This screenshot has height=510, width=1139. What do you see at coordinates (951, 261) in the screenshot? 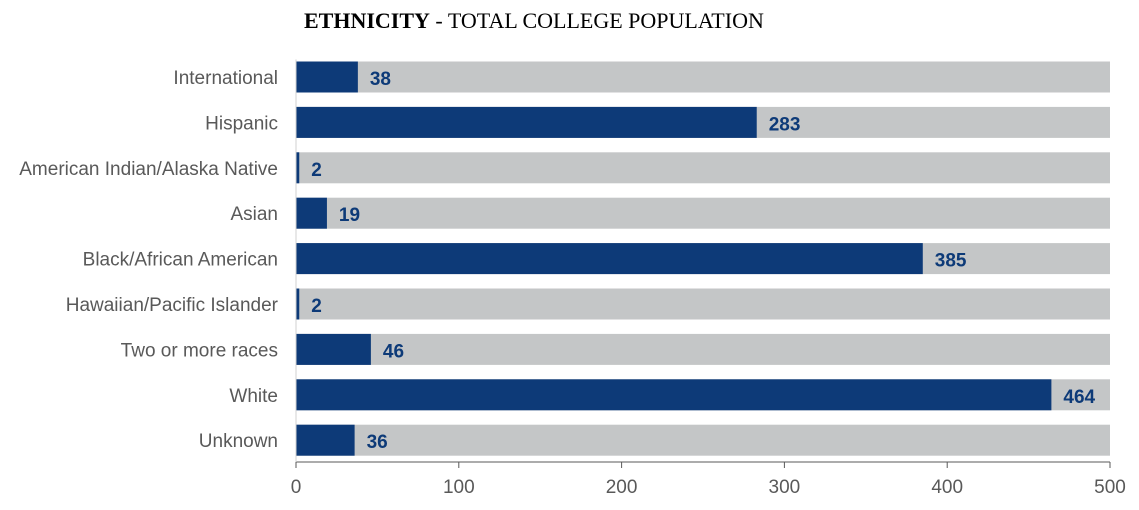
I see `data-label: 385` at bounding box center [951, 261].